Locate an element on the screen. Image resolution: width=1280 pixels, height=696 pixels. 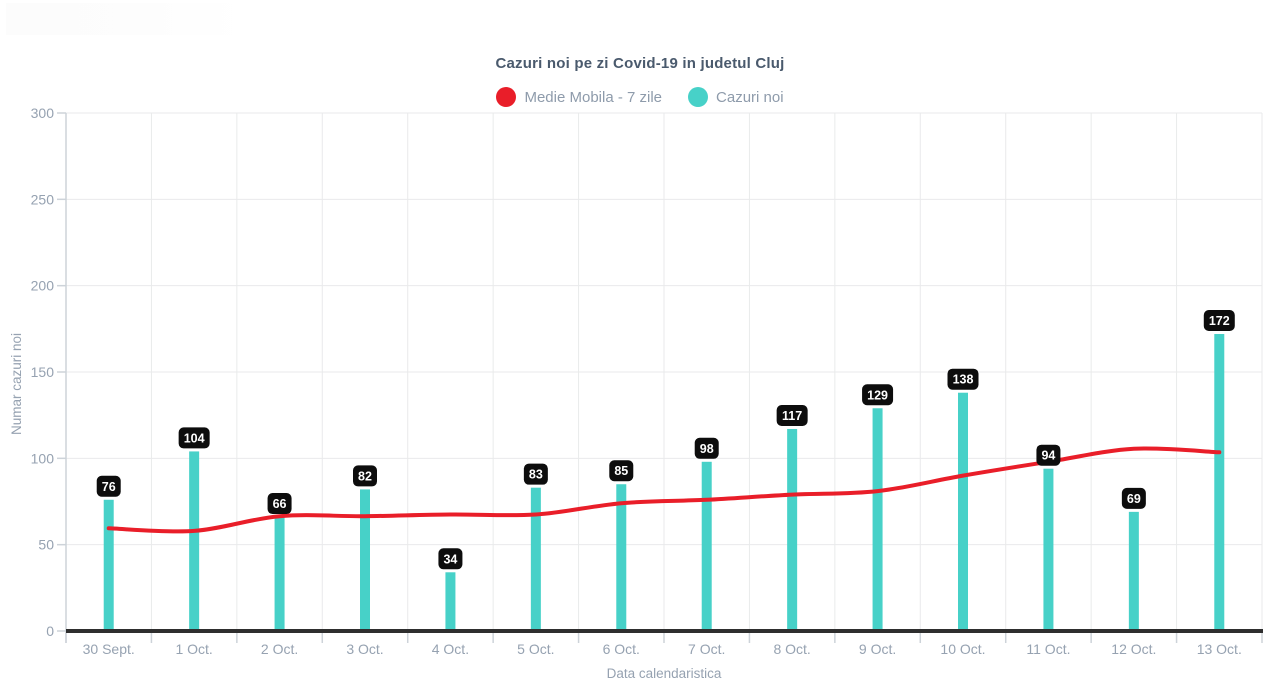
y-tick-label: 100 is located at coordinates (43, 458).